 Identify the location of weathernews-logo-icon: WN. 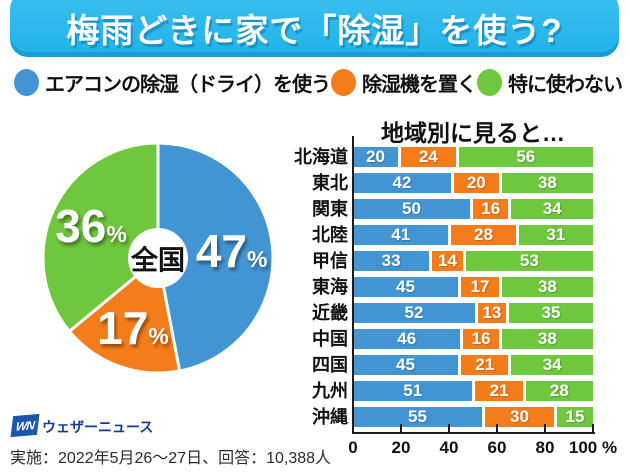
(25, 425).